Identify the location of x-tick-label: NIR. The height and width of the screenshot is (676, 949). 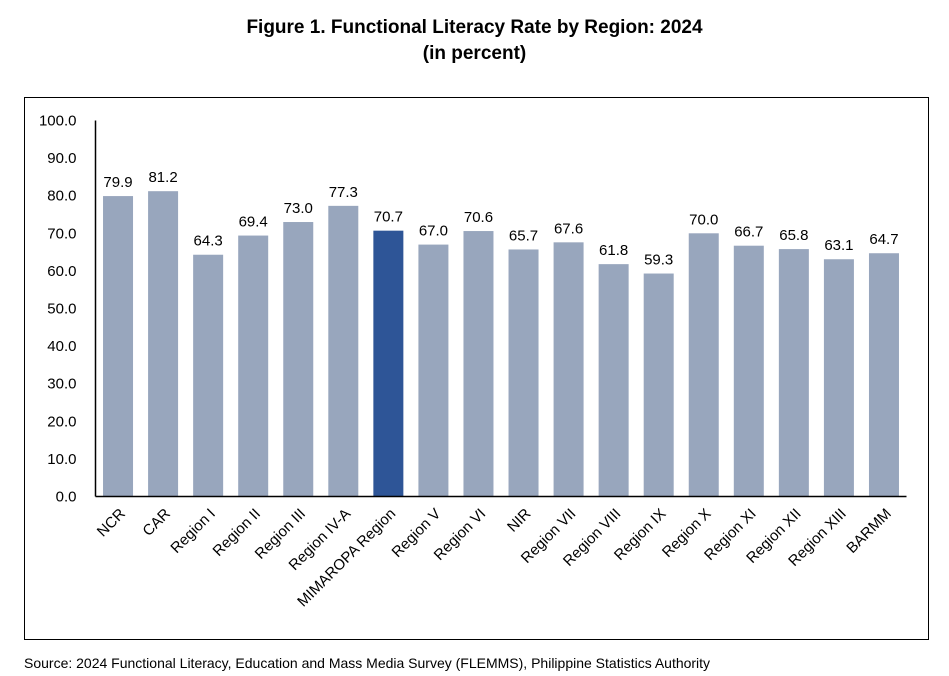
(519, 520).